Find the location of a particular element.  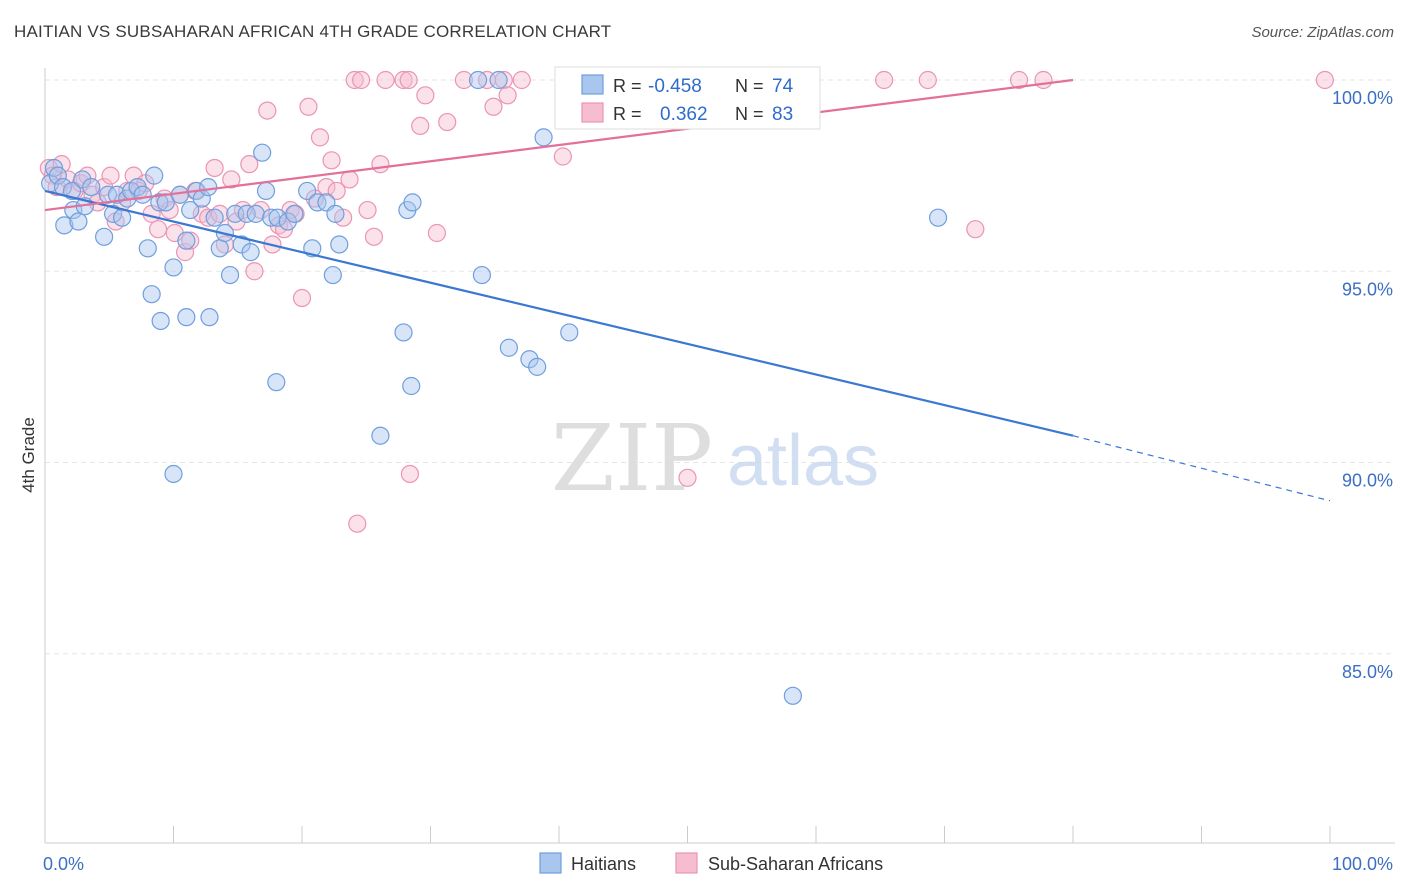

y-tick-label: 95.0% is located at coordinates (1367, 289).